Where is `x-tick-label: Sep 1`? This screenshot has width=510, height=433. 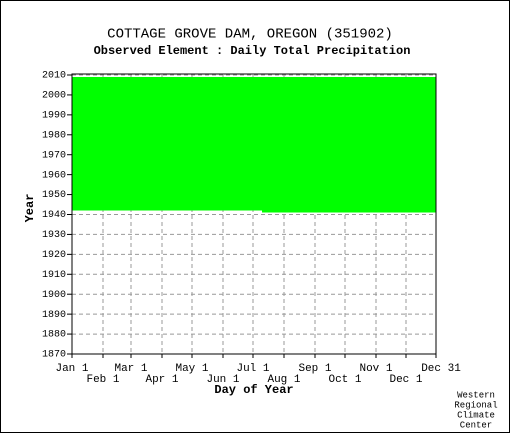
x-tick-label: Sep 1 is located at coordinates (314, 369).